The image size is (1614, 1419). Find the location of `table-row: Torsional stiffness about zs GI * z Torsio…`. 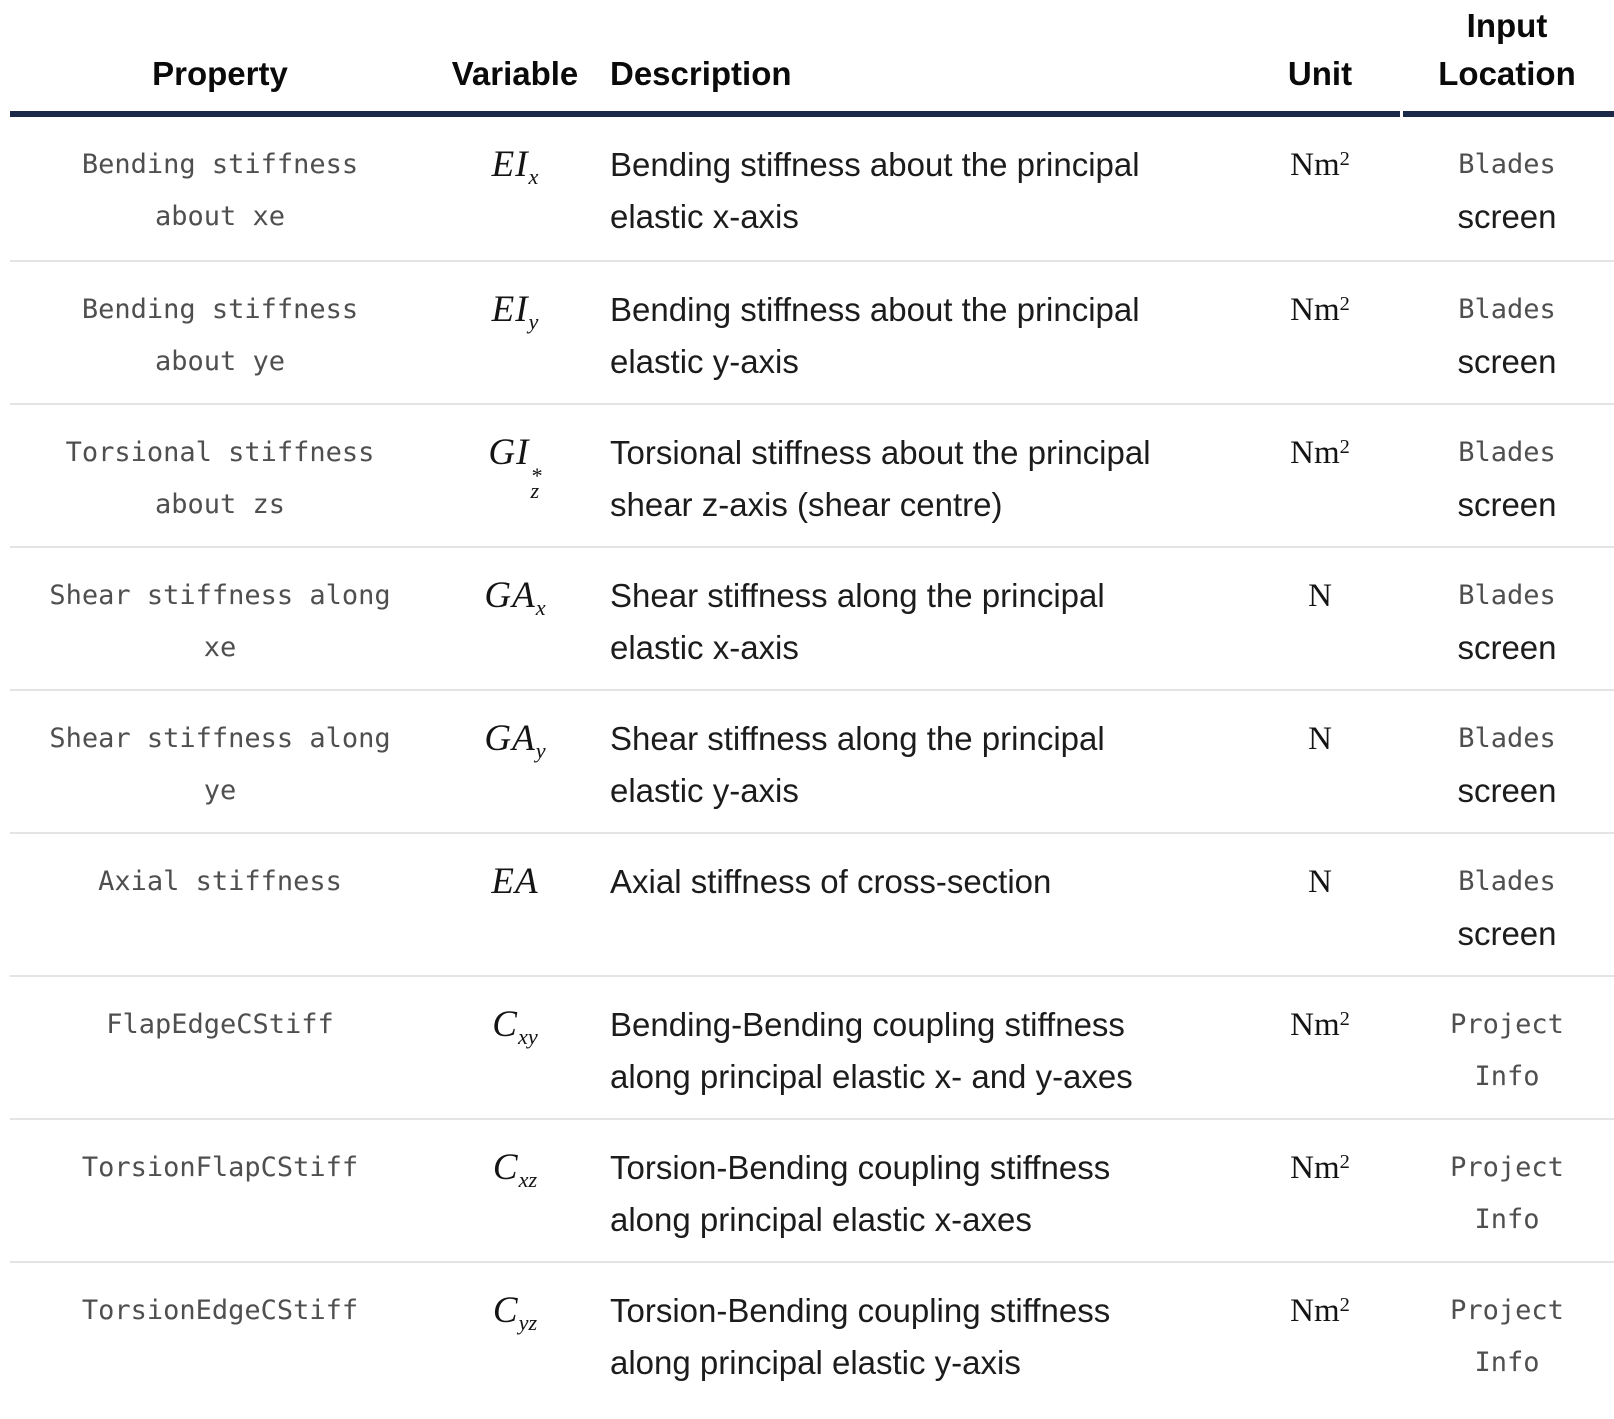

table-row: Torsional stiffness about zs GI * z Torsio… is located at coordinates (812, 474).